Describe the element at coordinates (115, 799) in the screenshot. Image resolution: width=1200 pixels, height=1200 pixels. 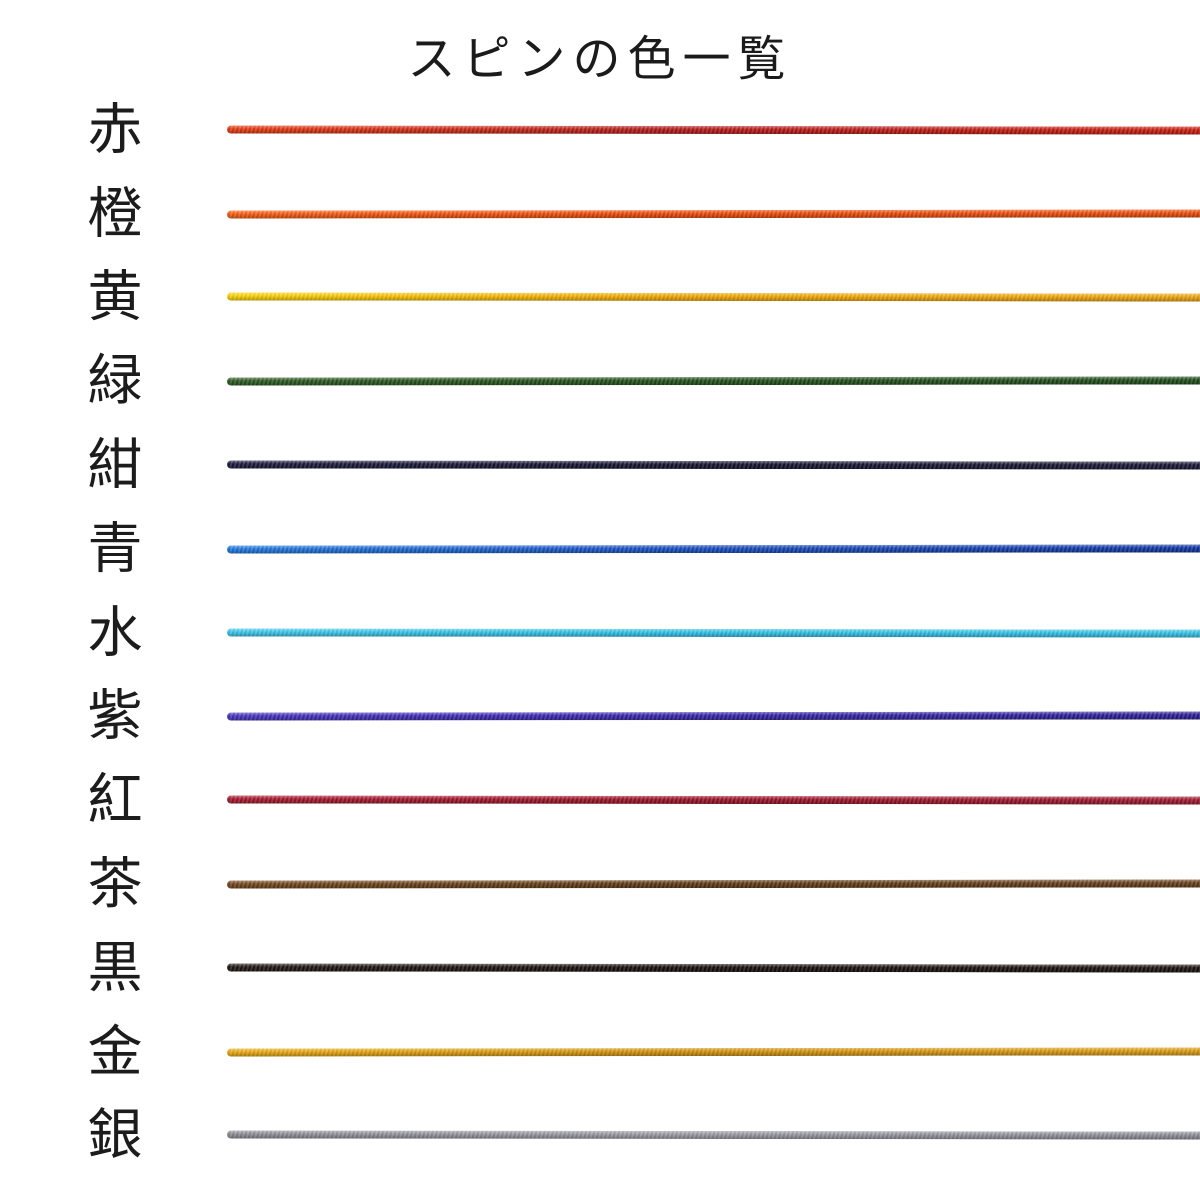
I see `color-label-crimson: 紅` at that location.